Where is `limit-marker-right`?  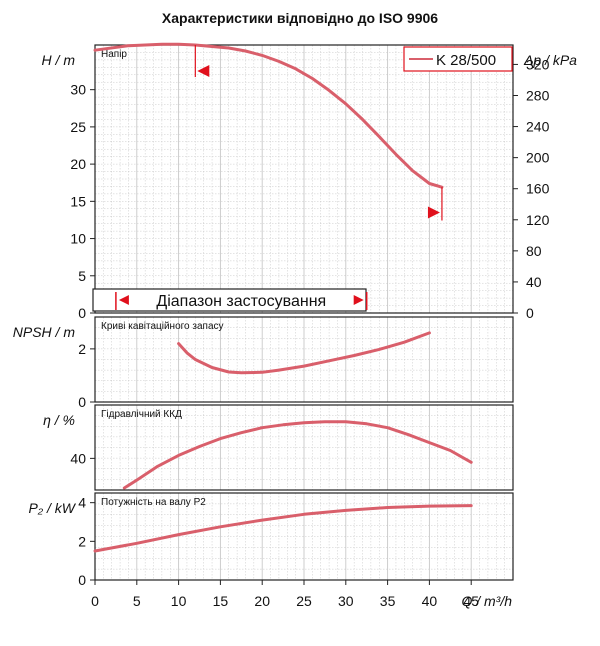 limit-marker-right is located at coordinates (433, 212).